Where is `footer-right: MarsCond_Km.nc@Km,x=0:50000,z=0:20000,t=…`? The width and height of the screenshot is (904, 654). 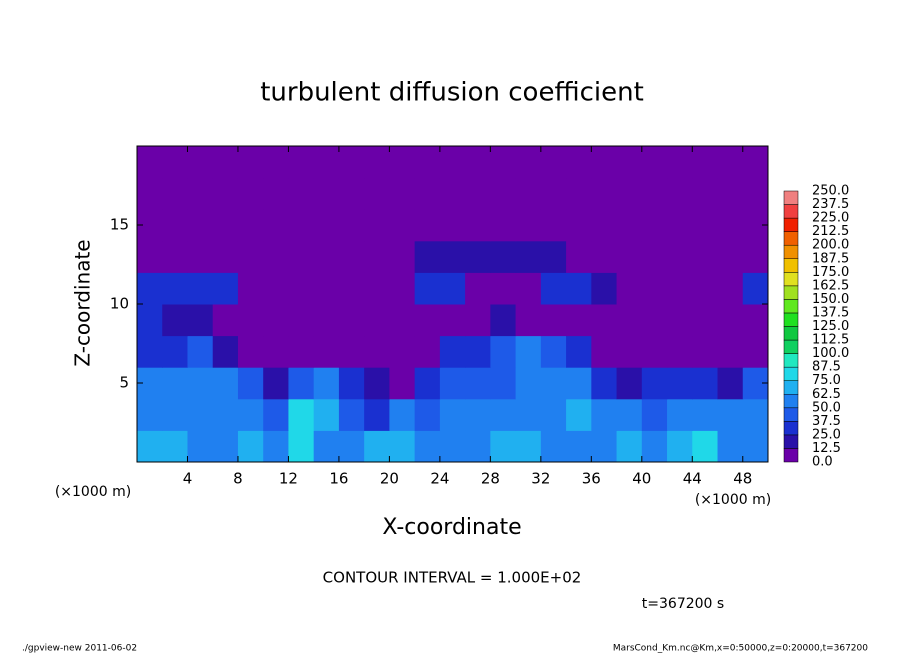
footer-right: MarsCond_Km.nc@Km,x=0:50000,z=0:20000,t=… is located at coordinates (740, 649).